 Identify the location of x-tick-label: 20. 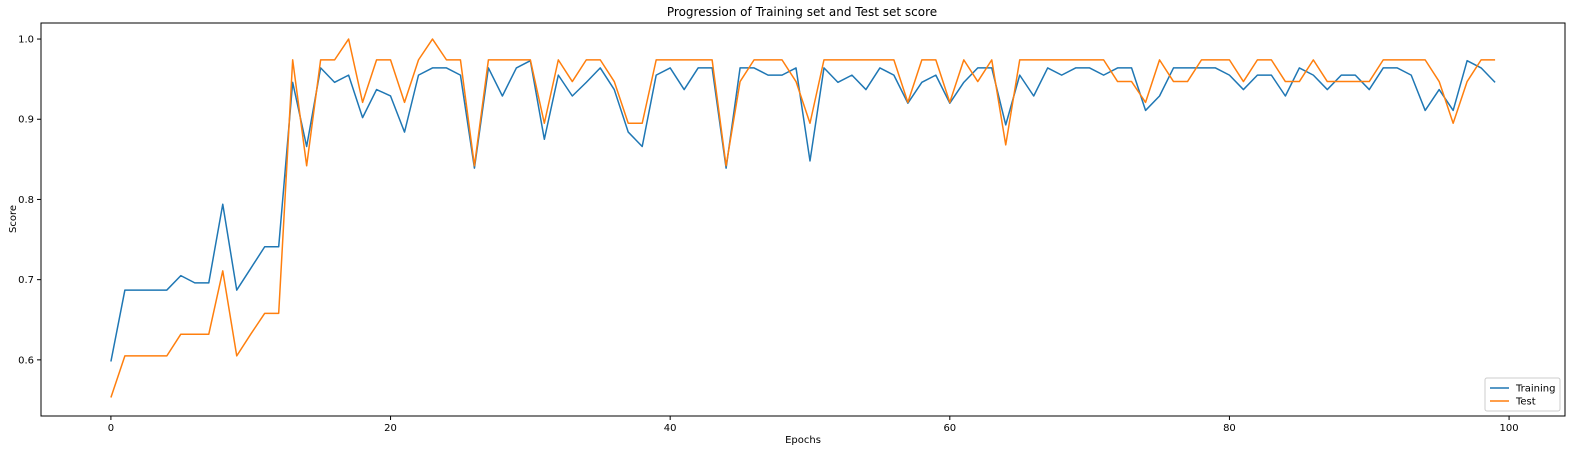
(390, 428).